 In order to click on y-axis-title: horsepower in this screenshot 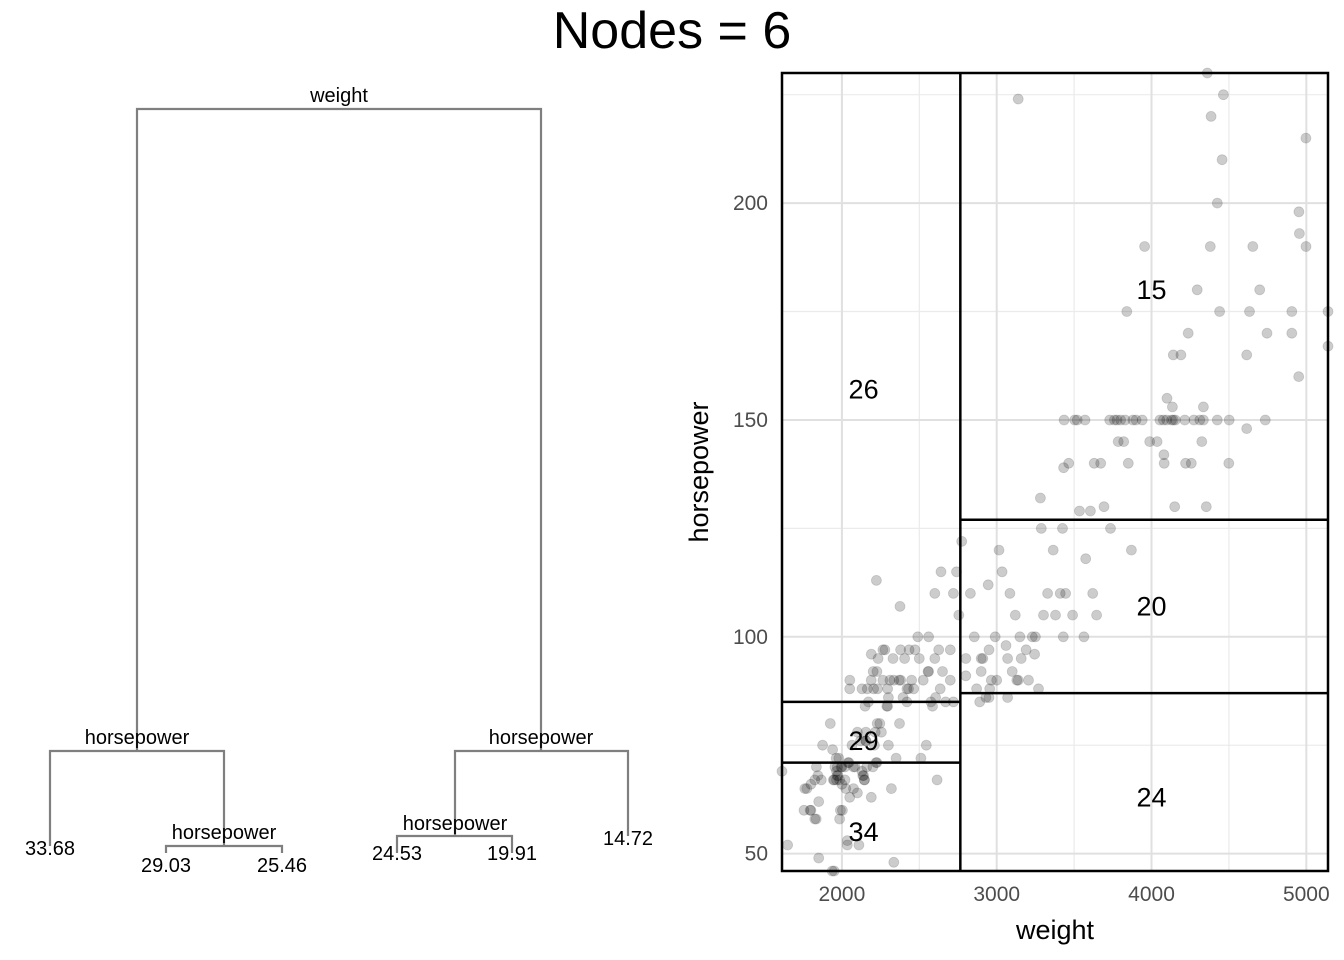, I will do `click(699, 471)`.